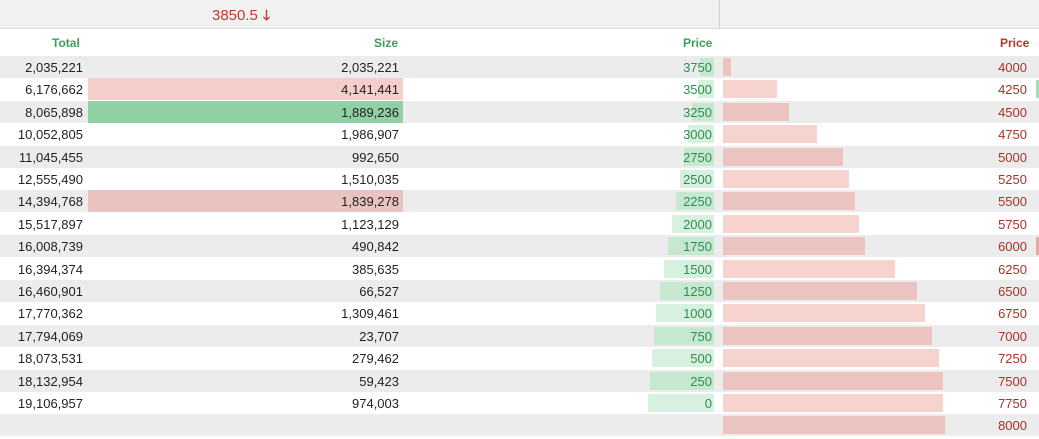 The width and height of the screenshot is (1039, 439). What do you see at coordinates (519, 67) in the screenshot?
I see `order-row: 2,035,221 2,035,221 3750 4000` at bounding box center [519, 67].